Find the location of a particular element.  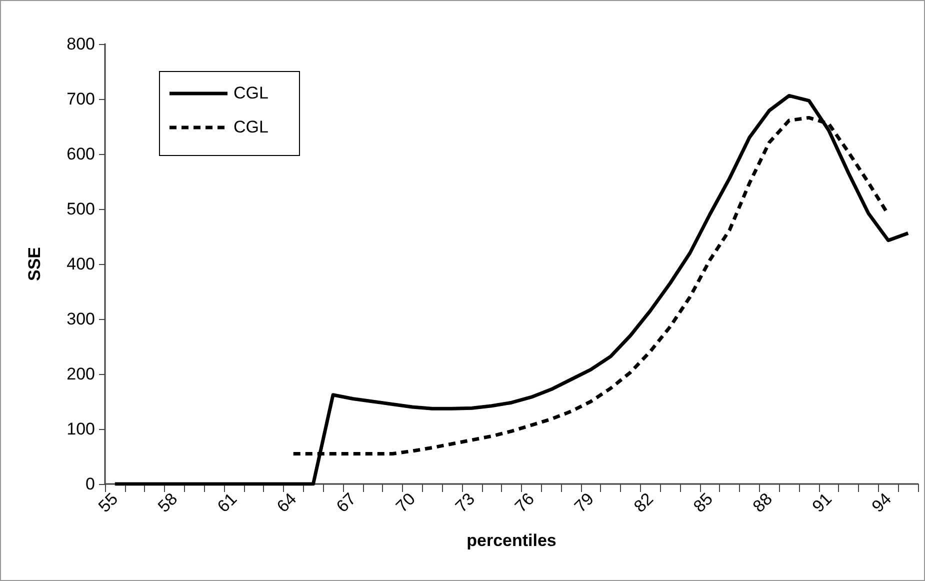

y-tick-label: 700 is located at coordinates (80, 99).